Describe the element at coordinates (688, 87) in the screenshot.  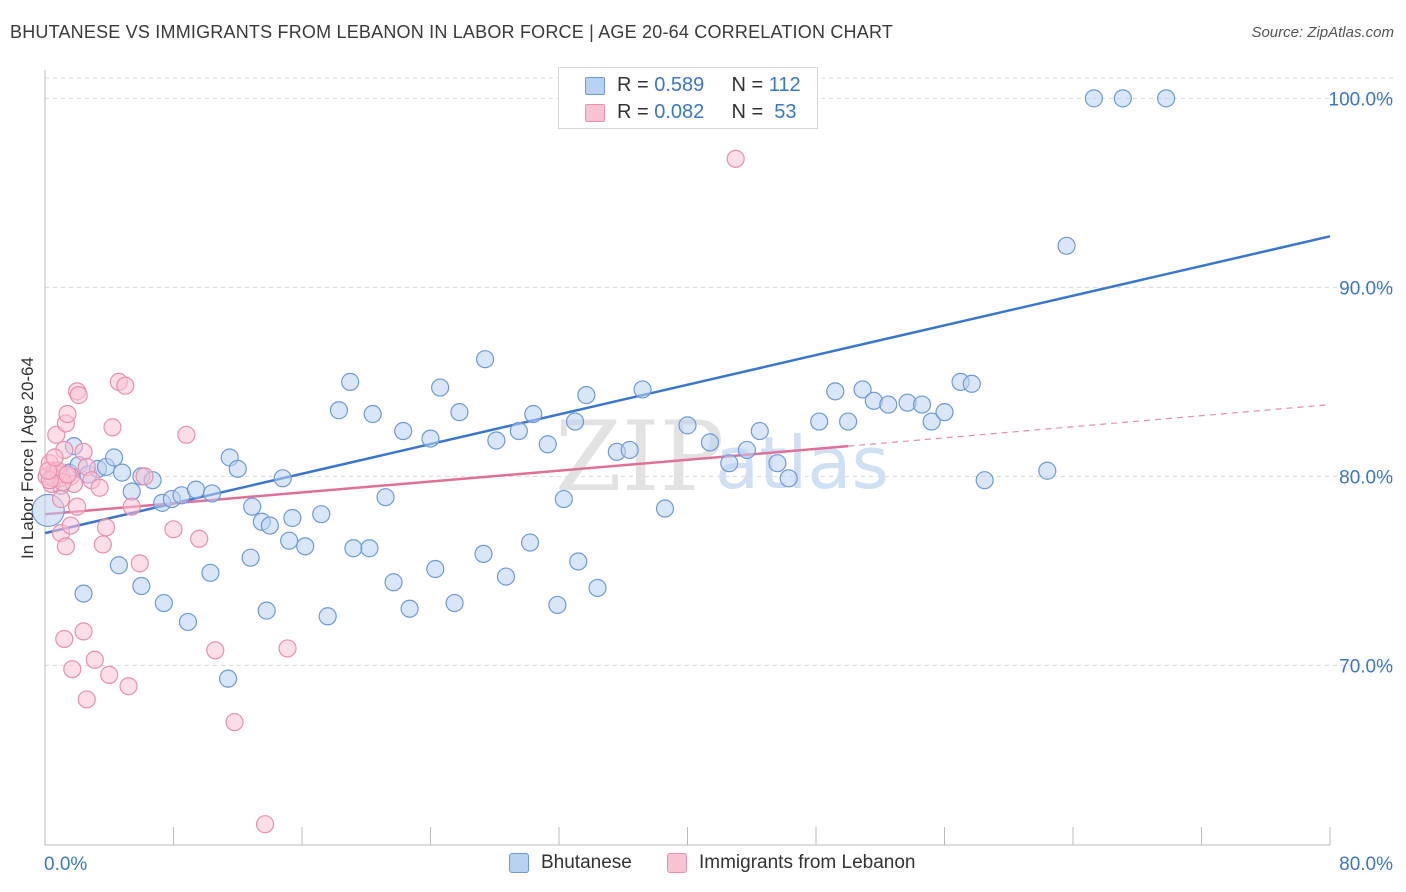
I see `stats-row-bhutanese: R = 0.589 N = 112` at that location.